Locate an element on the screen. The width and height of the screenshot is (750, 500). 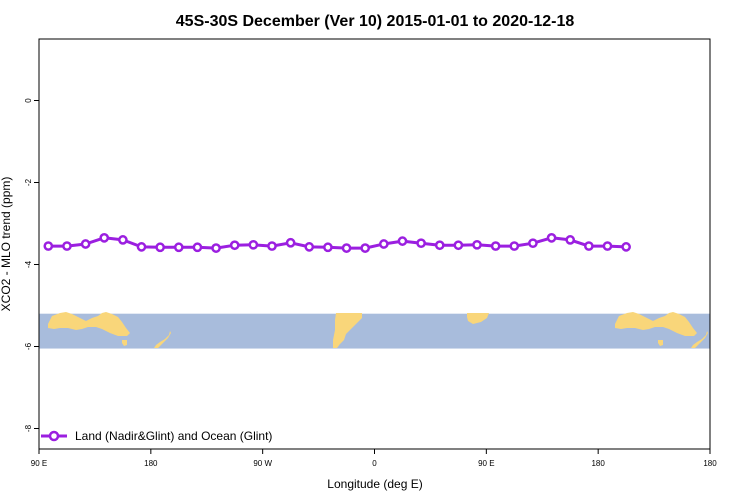
tasmania-land is located at coordinates (124, 343).